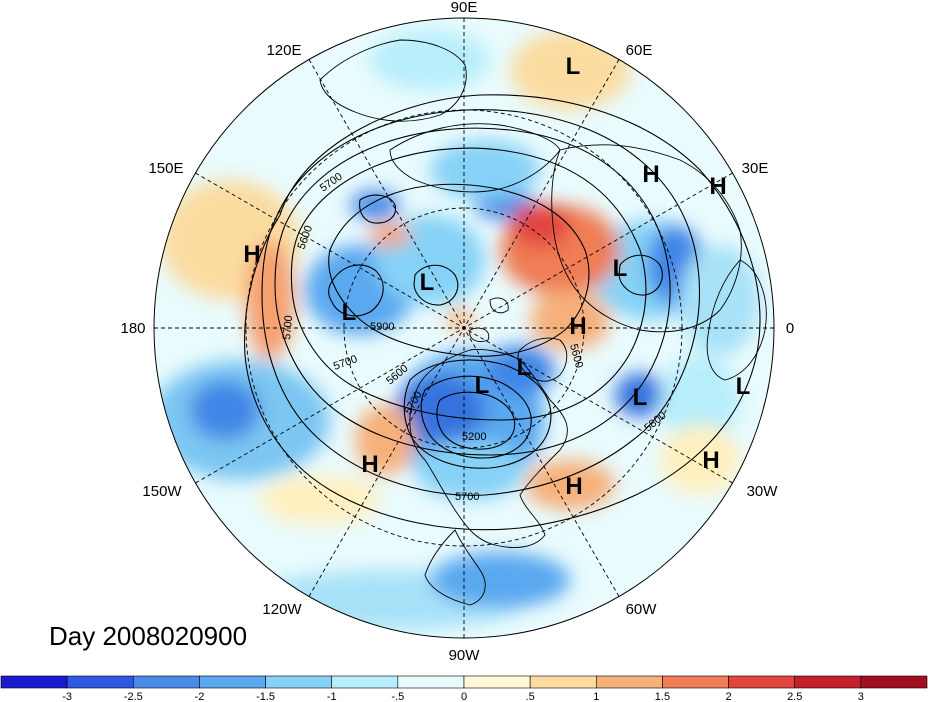 The height and width of the screenshot is (702, 928). I want to click on colorbar-tick-label: -2, so click(200, 696).